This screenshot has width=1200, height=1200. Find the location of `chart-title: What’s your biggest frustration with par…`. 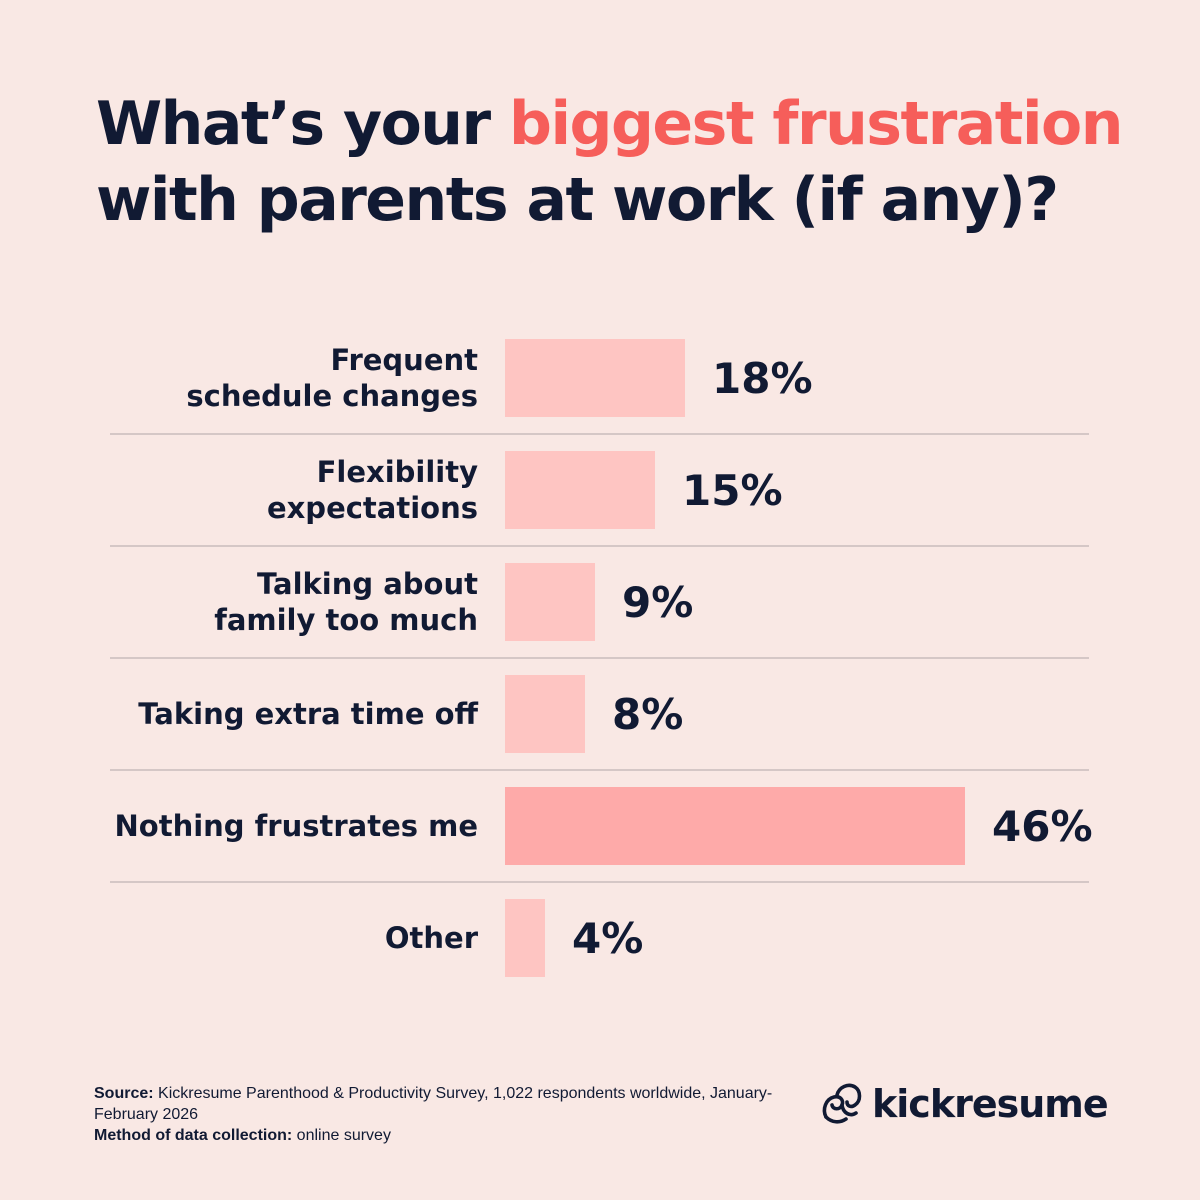

chart-title: What’s your biggest frustration with par… is located at coordinates (616, 162).